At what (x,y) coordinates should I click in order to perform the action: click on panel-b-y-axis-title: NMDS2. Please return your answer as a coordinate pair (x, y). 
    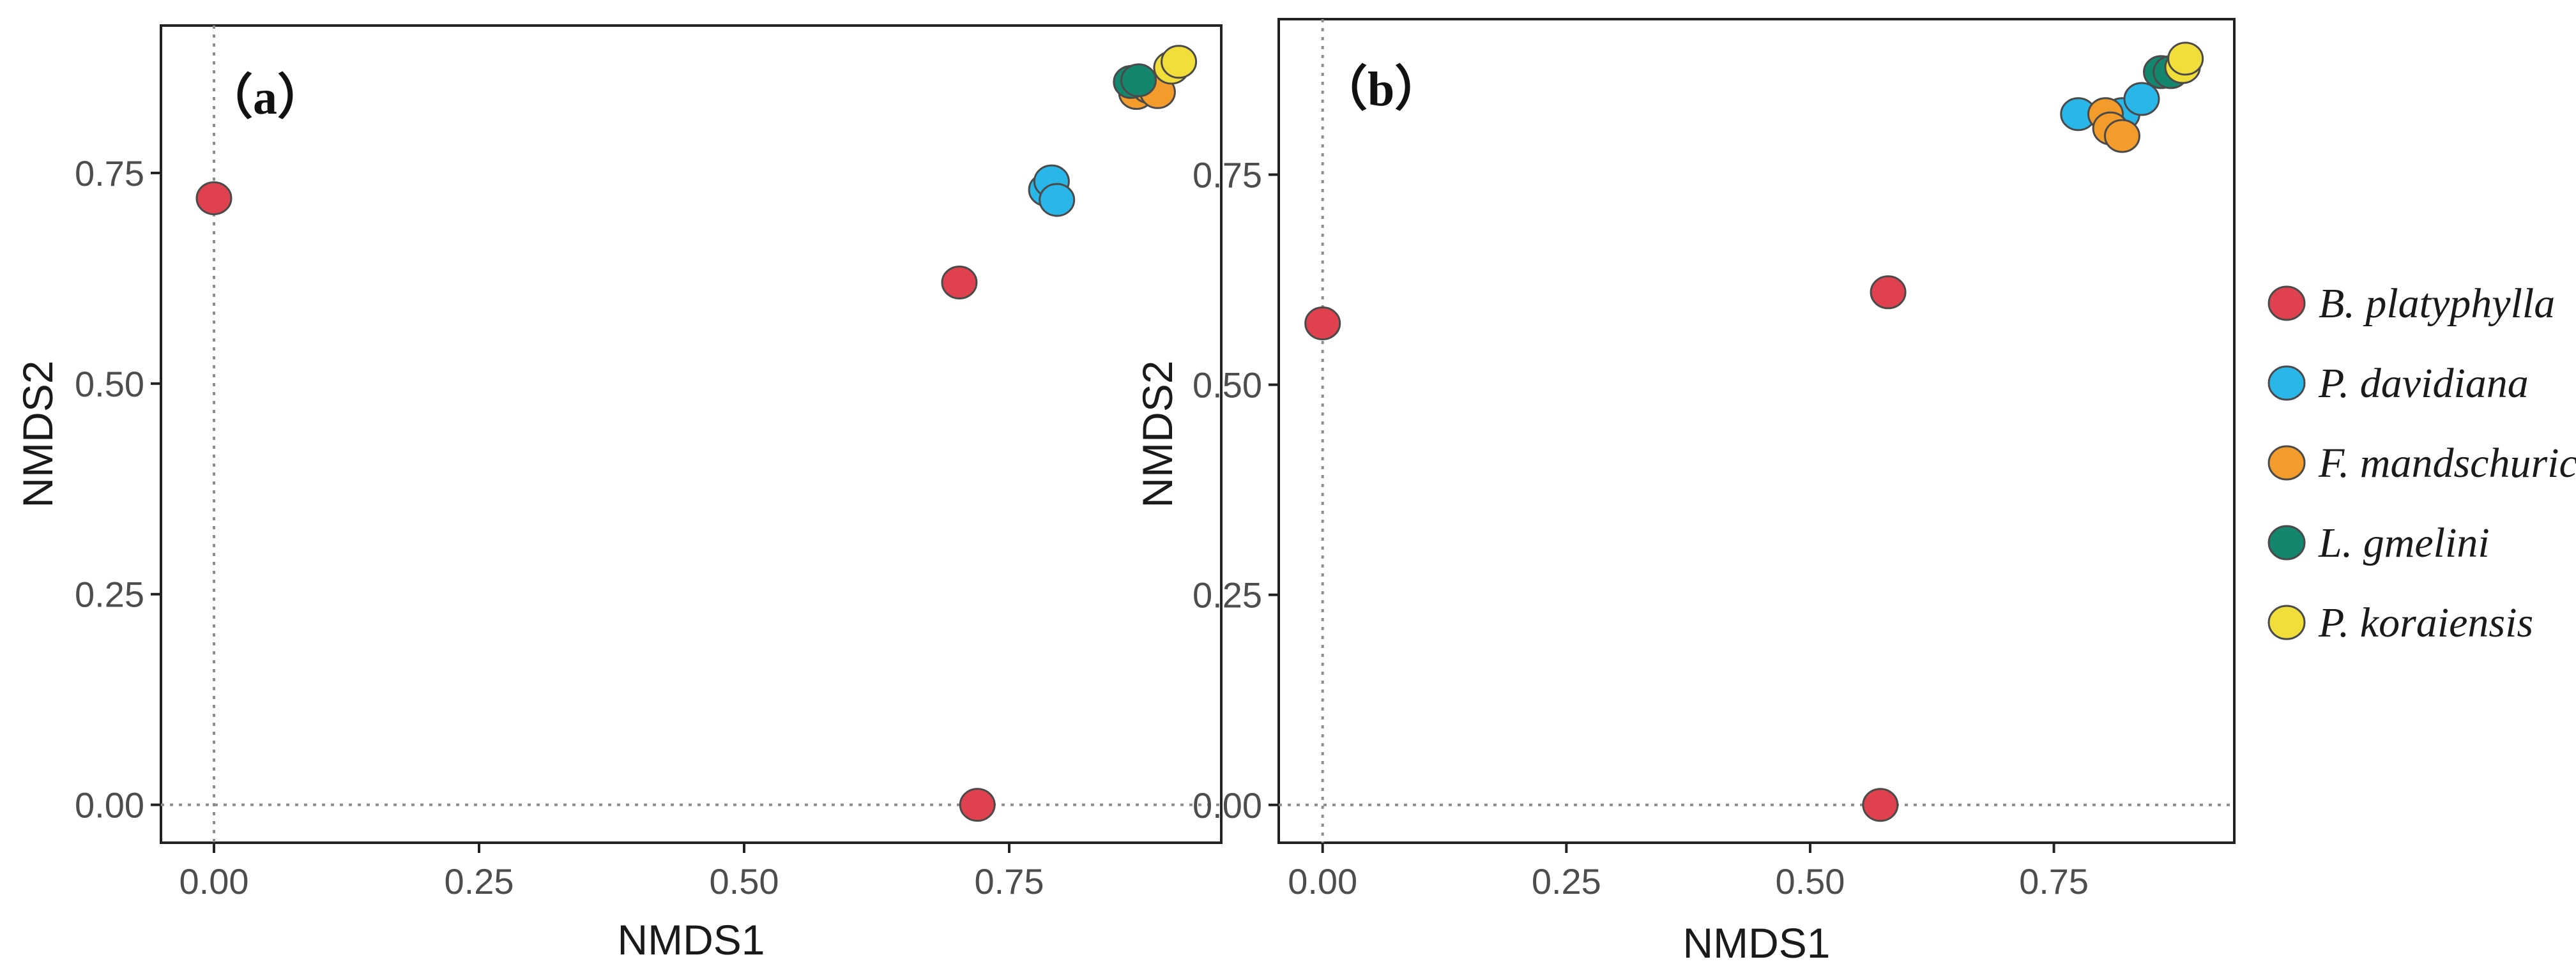
    Looking at the image, I should click on (1157, 434).